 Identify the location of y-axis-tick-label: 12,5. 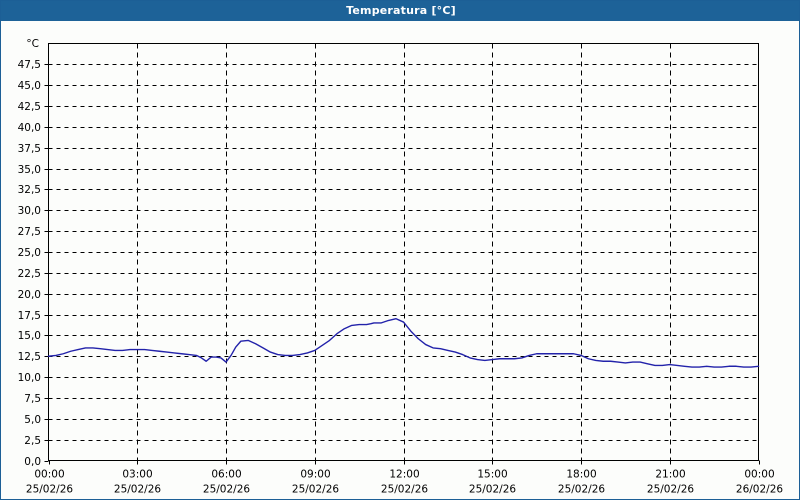
(29, 357).